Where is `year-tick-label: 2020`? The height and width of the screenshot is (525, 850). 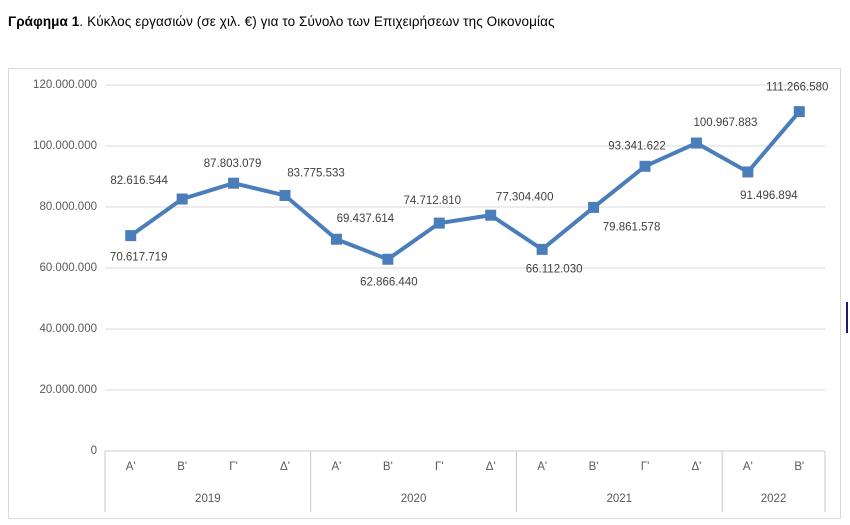 year-tick-label: 2020 is located at coordinates (414, 499).